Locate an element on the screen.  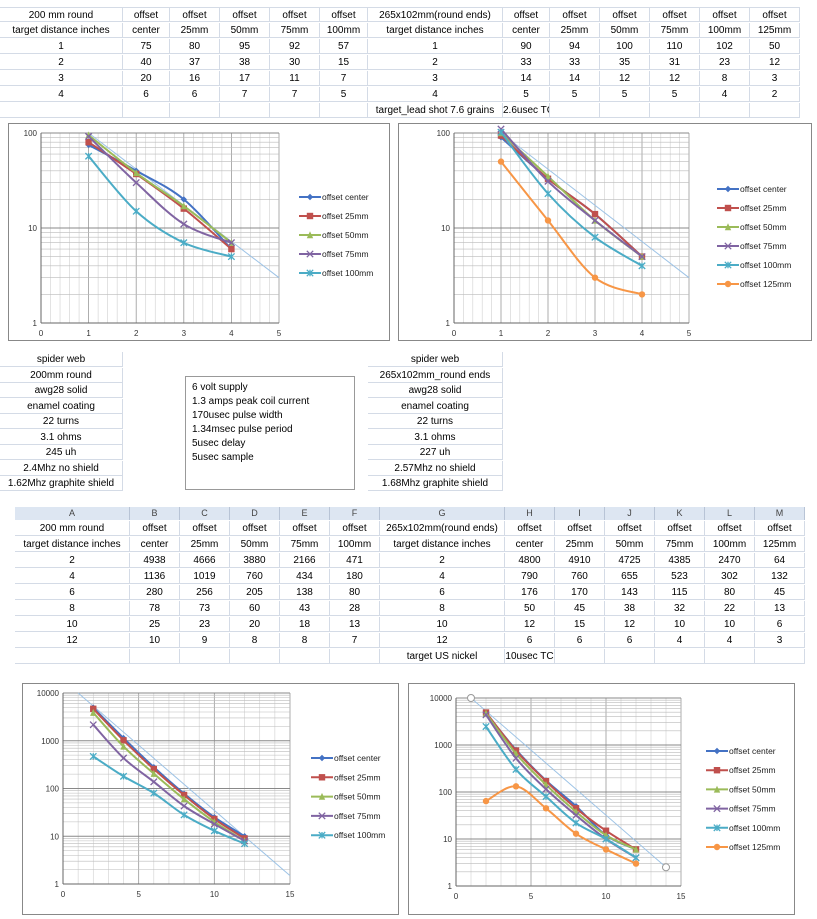
table1-cell: 100mm is located at coordinates (344, 30).